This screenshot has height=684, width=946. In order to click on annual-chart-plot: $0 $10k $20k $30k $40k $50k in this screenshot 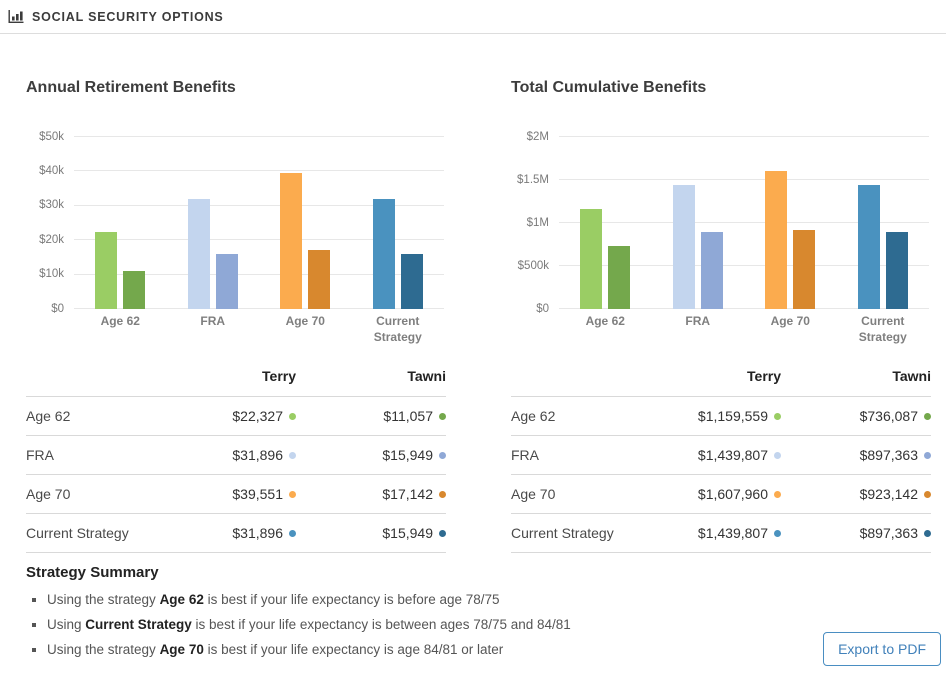, I will do `click(242, 223)`.